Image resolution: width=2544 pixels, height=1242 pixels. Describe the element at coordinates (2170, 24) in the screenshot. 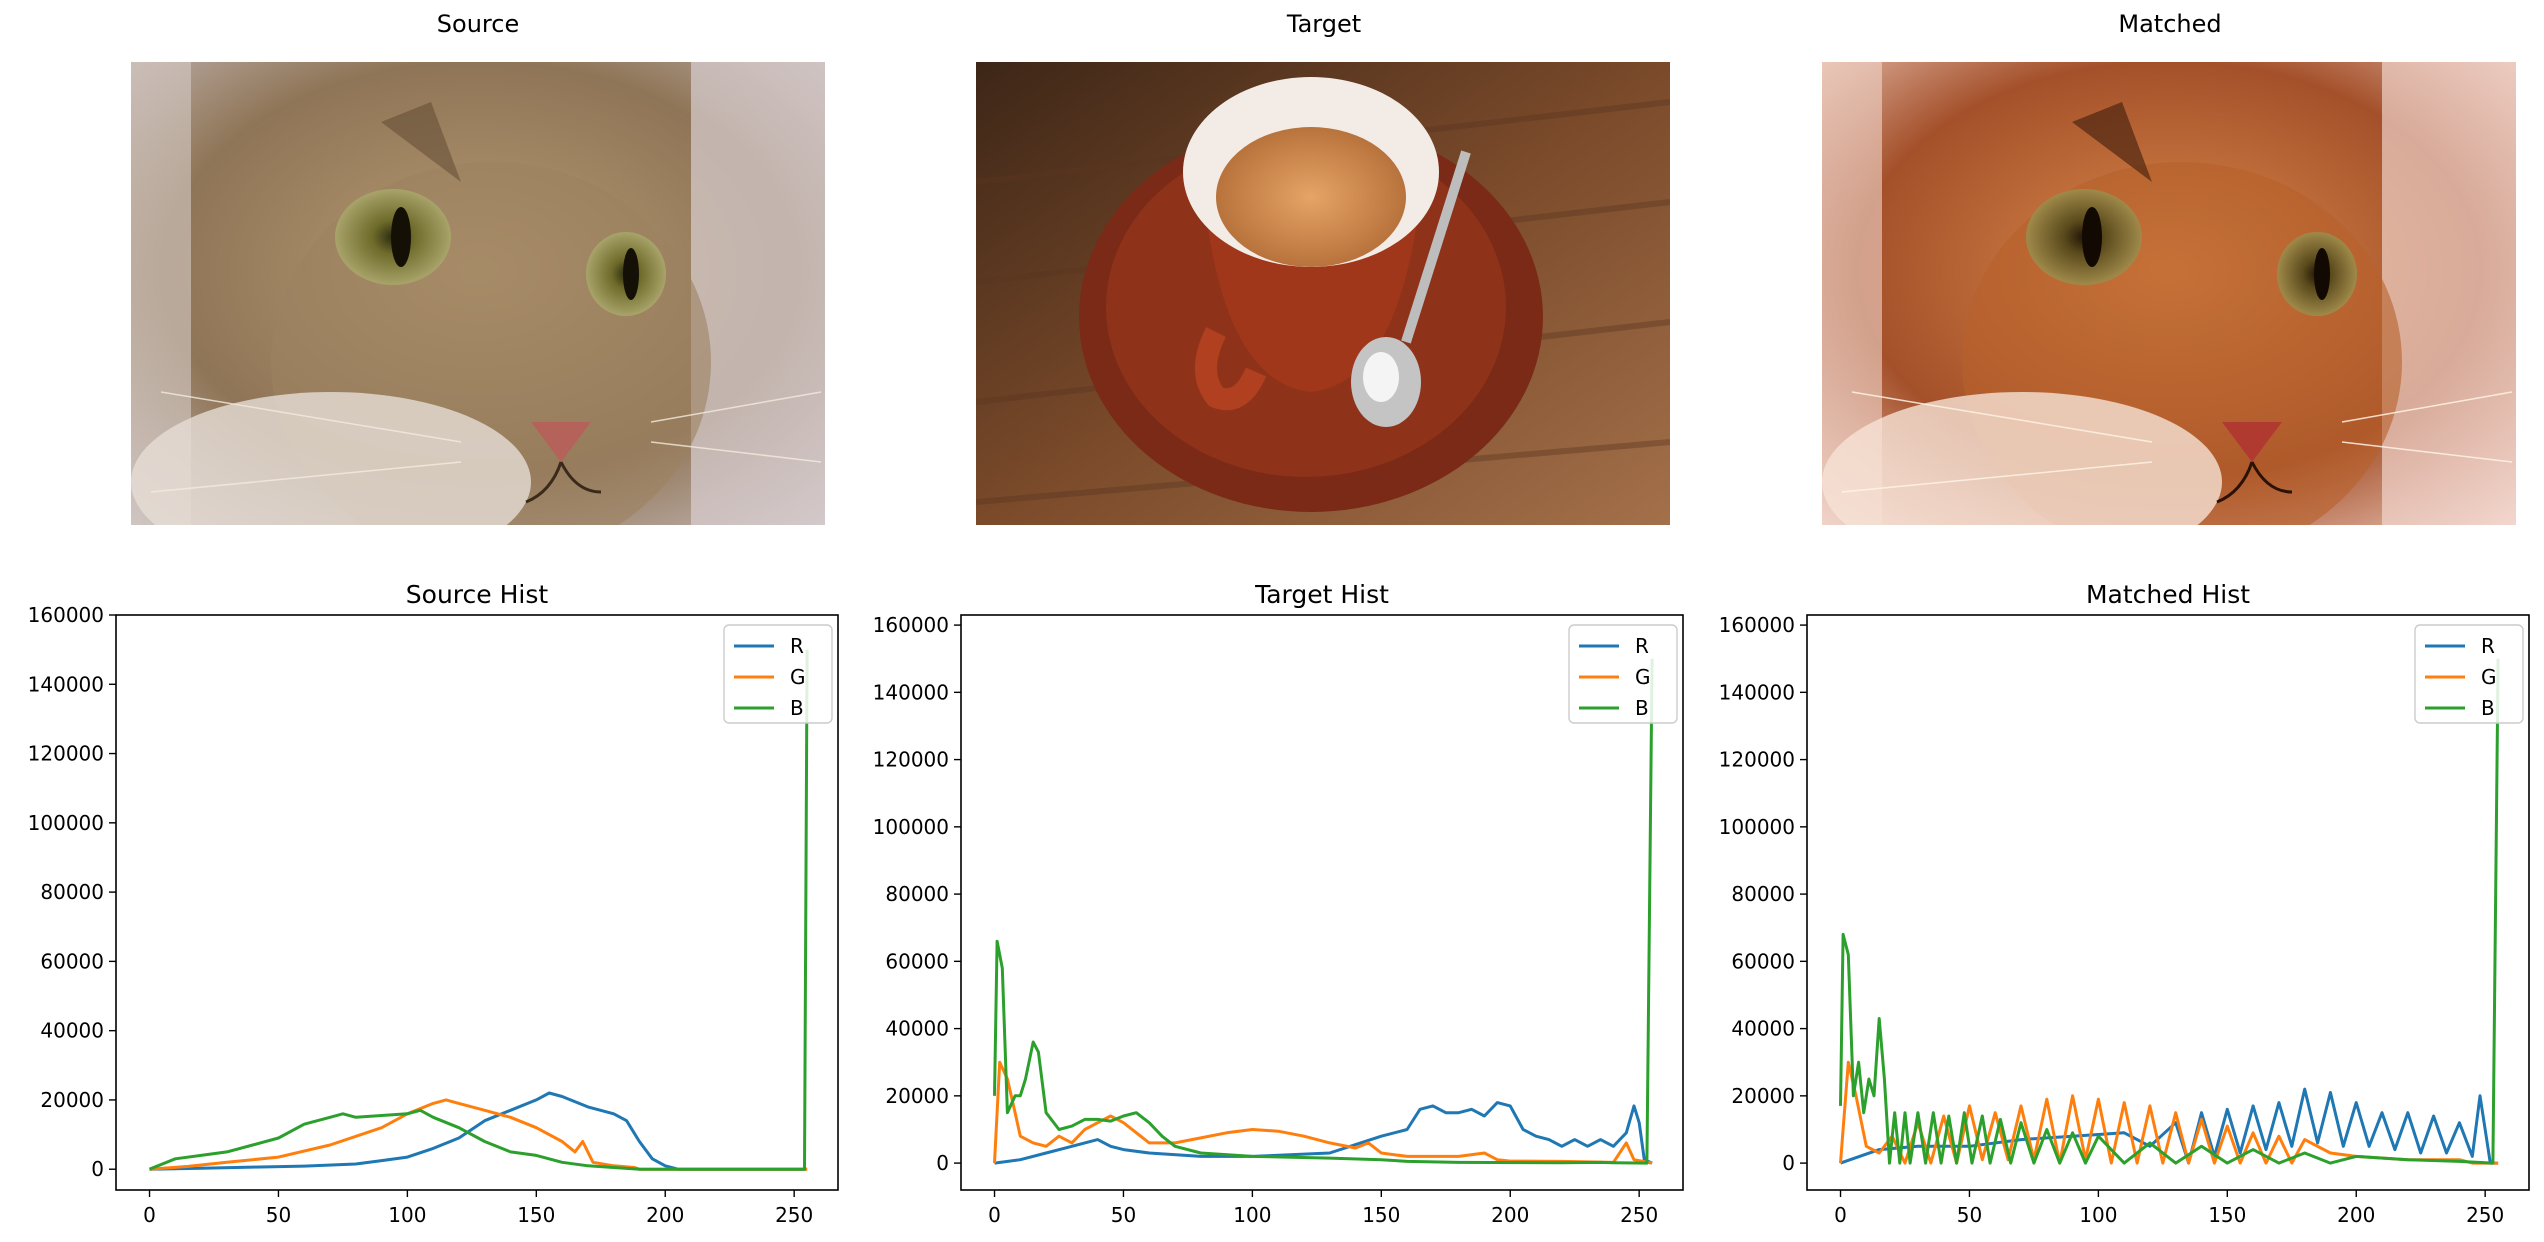

I see `matched-image-title: Matched` at that location.